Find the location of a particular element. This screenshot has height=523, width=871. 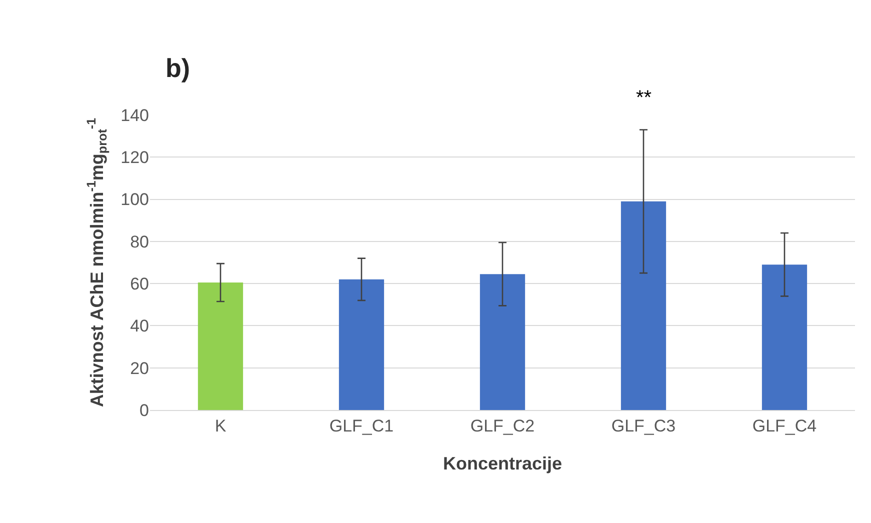

annotation: ** is located at coordinates (644, 98).